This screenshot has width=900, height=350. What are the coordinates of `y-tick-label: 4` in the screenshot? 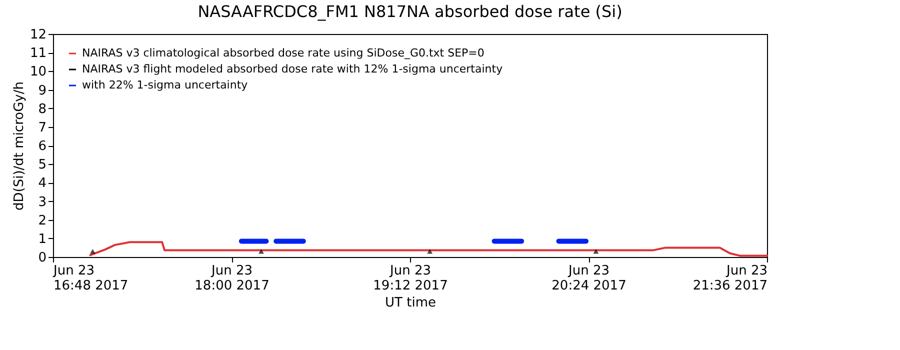 It's located at (42, 184).